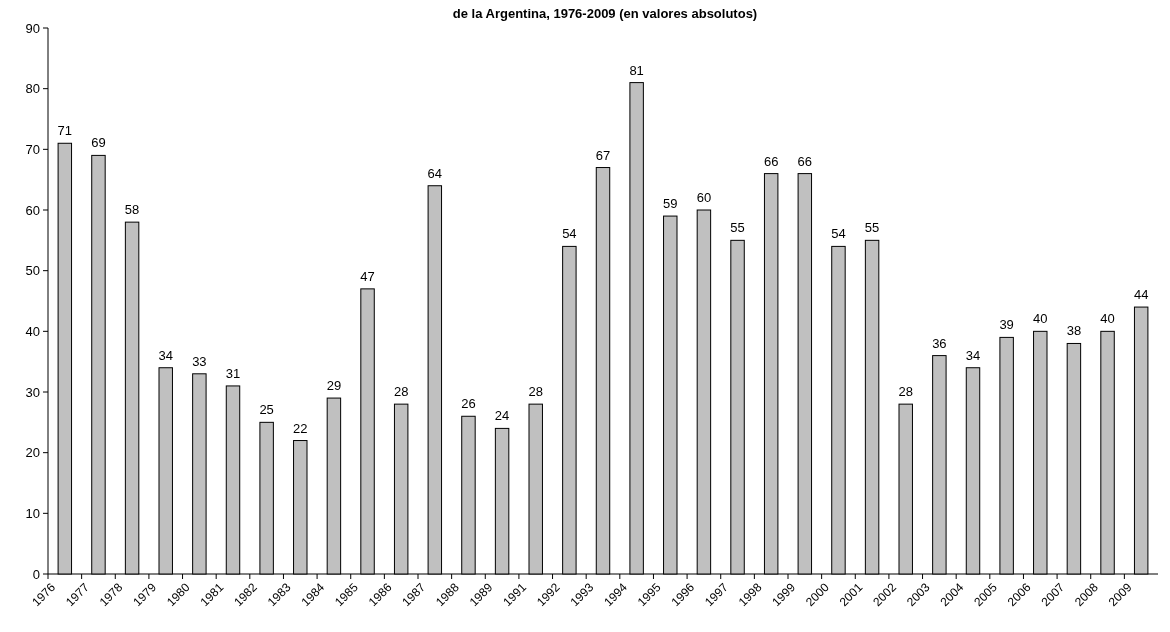 This screenshot has height=632, width=1170. I want to click on y-tick-label: 10, so click(32, 513).